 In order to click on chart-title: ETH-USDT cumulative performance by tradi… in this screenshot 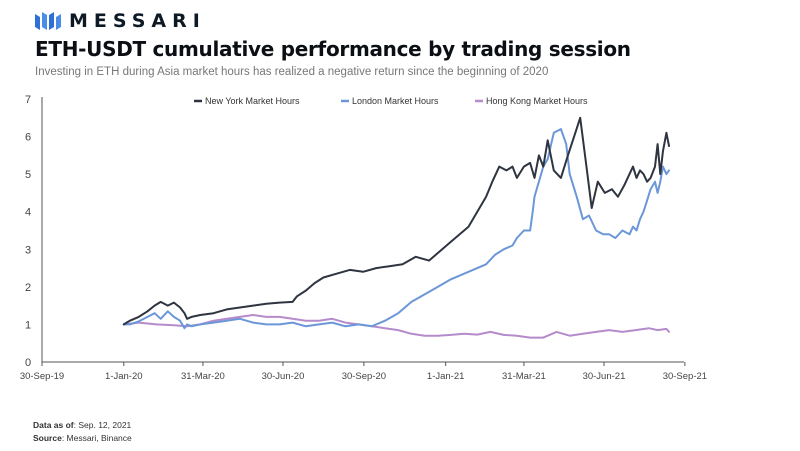, I will do `click(333, 49)`.